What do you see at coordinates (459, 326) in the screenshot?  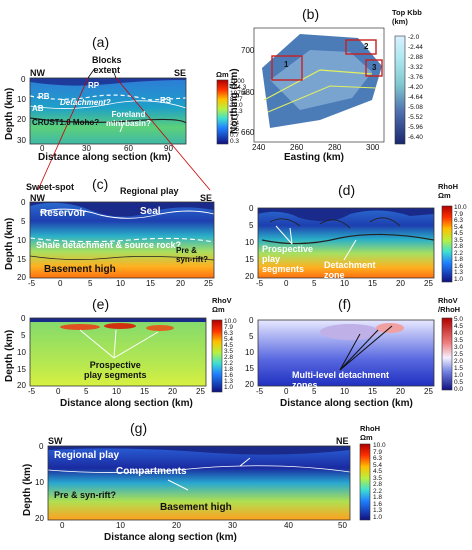 I see `cbar-f-tick: 4.5` at bounding box center [459, 326].